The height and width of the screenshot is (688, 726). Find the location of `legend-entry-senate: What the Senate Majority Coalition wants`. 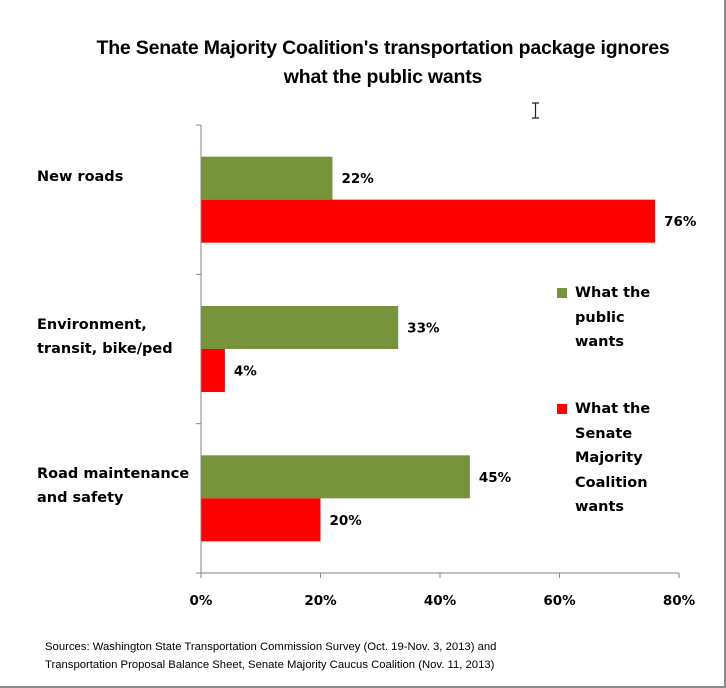

legend-entry-senate: What the Senate Majority Coalition wants is located at coordinates (626, 458).